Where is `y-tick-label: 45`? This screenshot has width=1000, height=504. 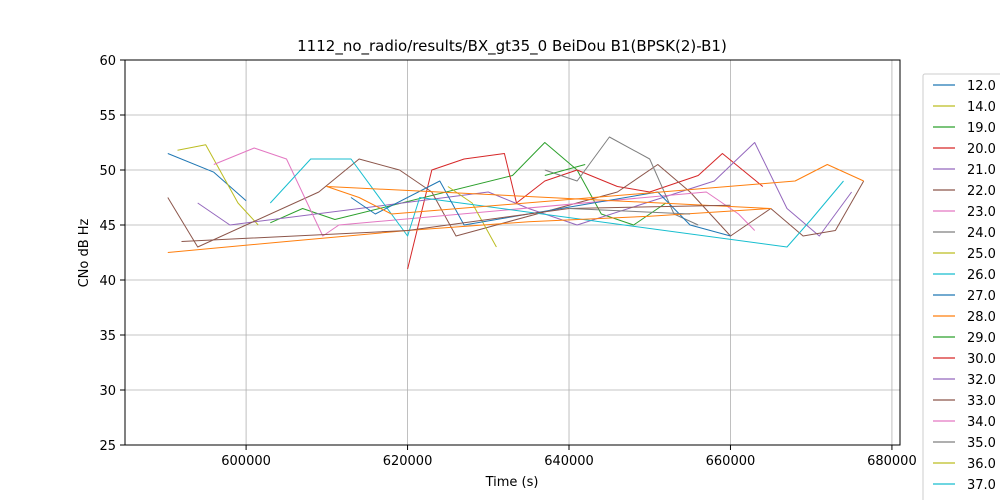 y-tick-label: 45 is located at coordinates (107, 226).